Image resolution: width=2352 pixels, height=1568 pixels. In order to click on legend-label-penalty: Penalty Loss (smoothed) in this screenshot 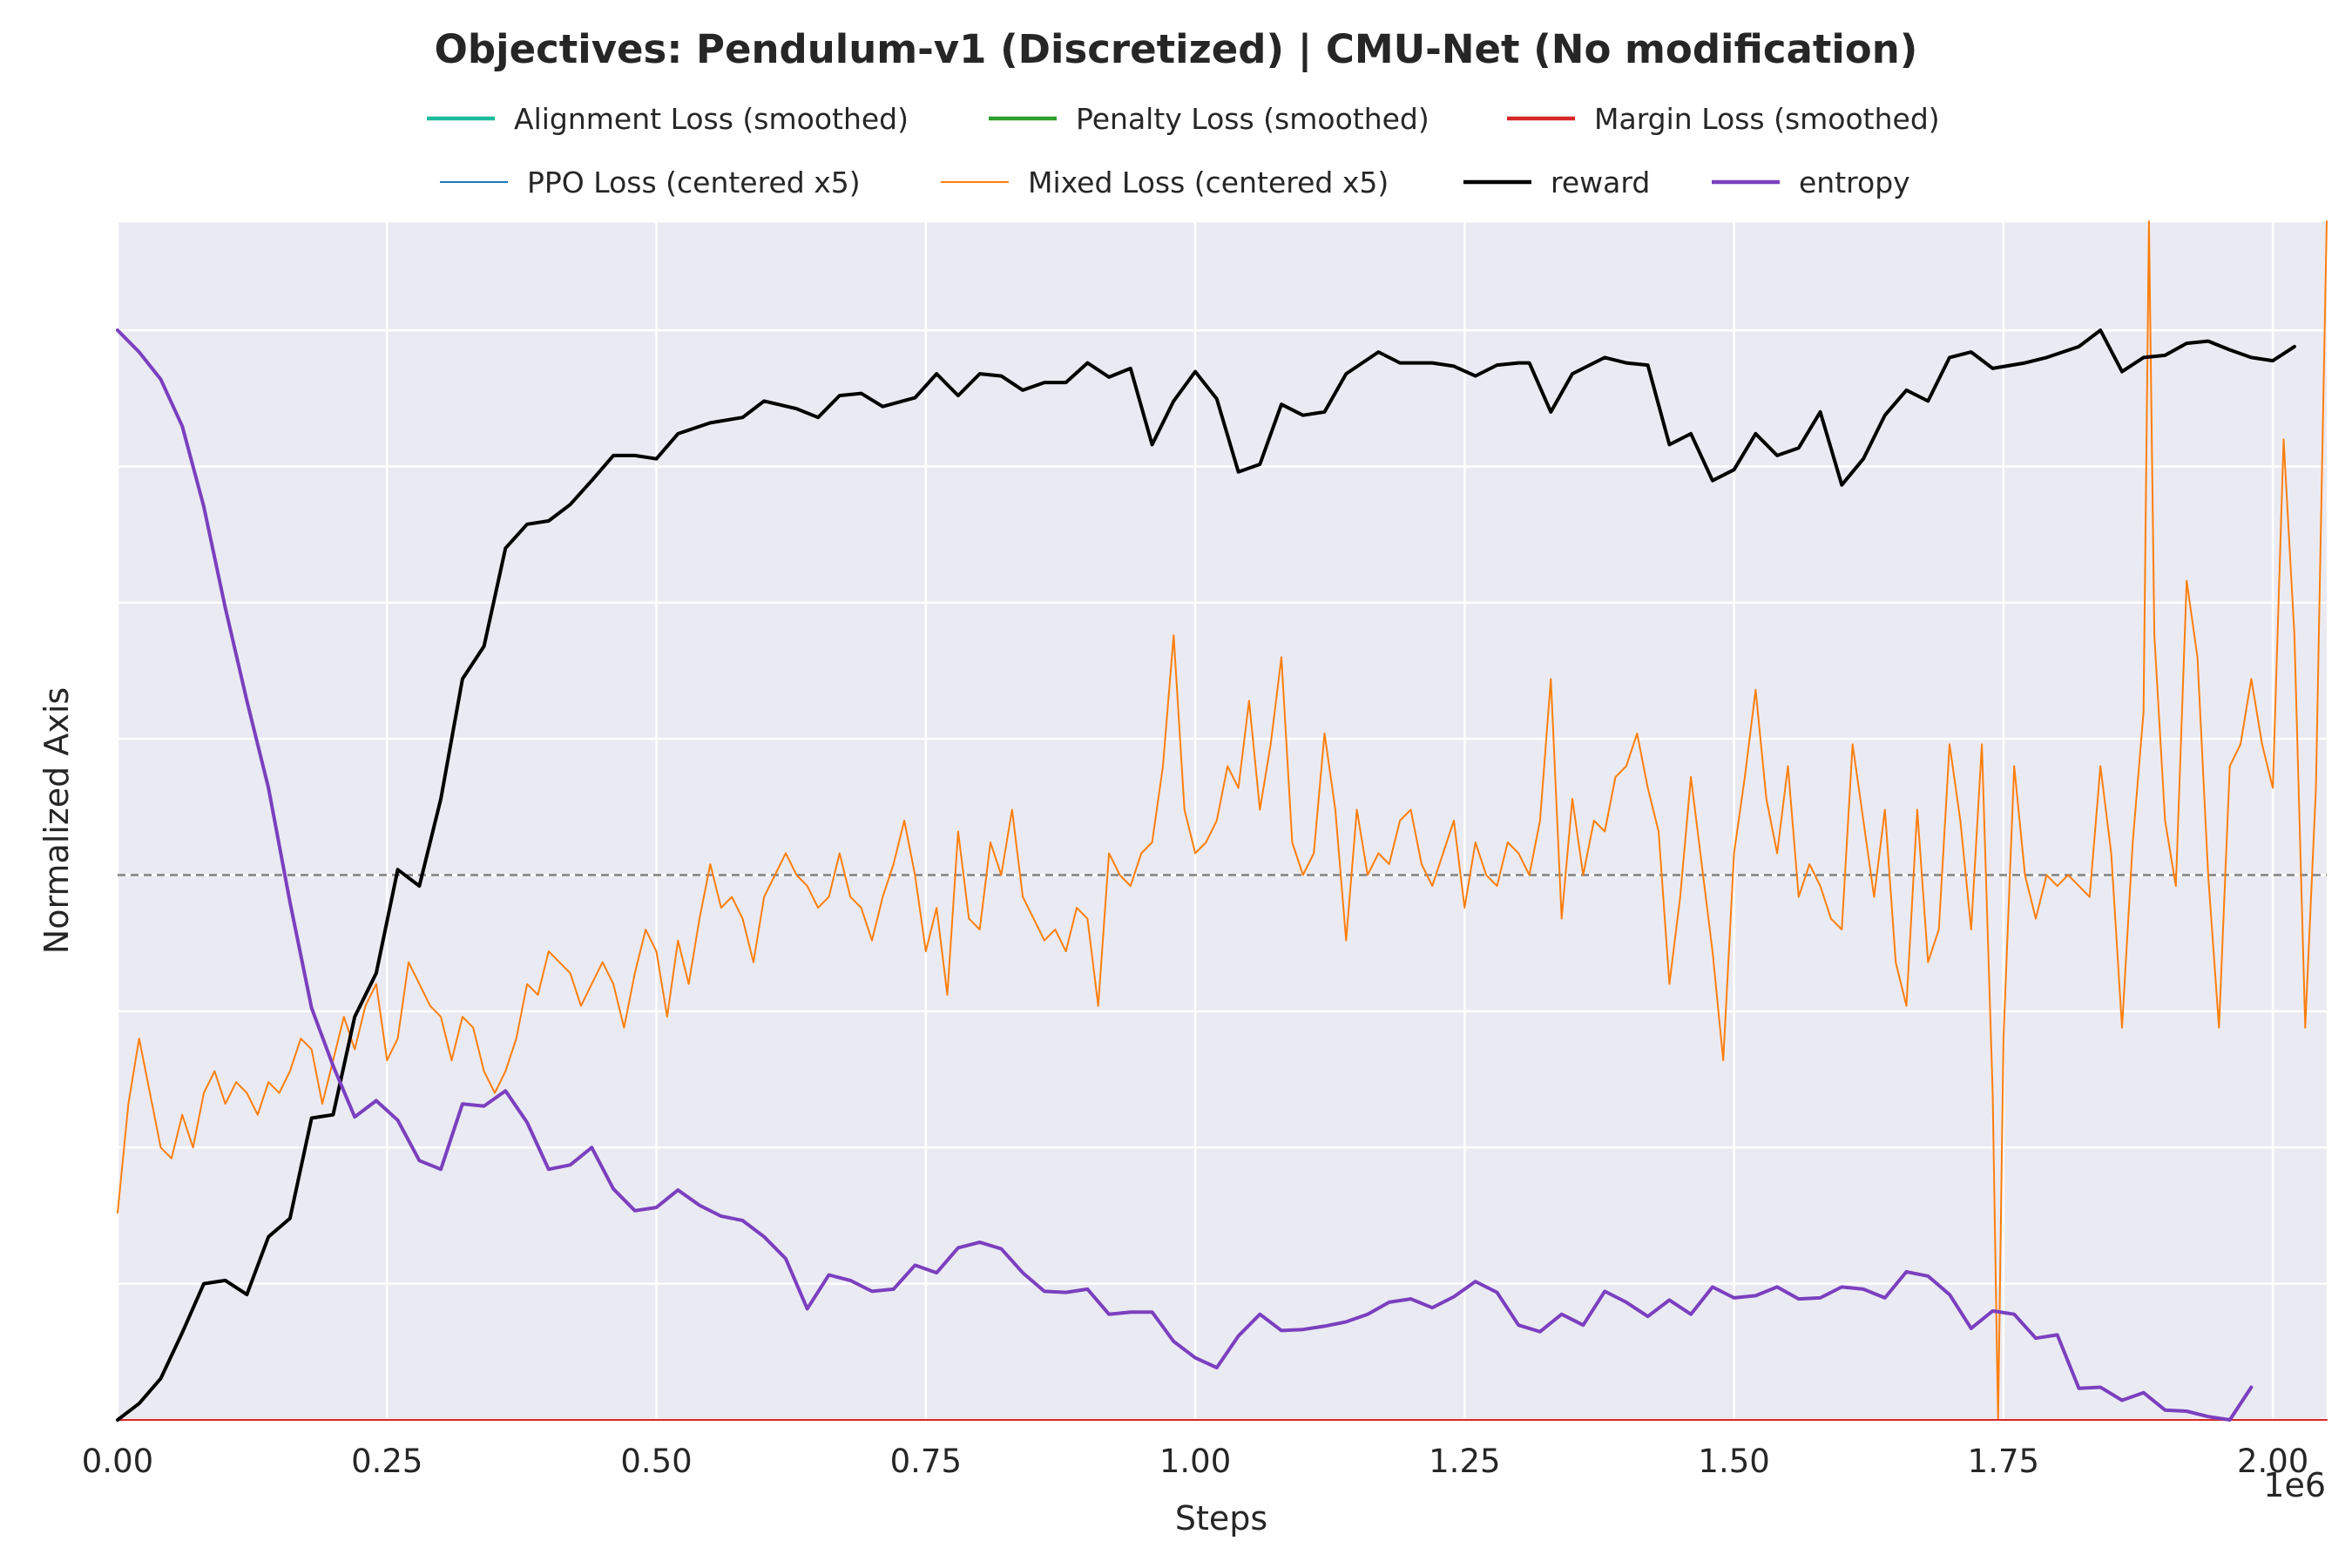, I will do `click(1252, 119)`.